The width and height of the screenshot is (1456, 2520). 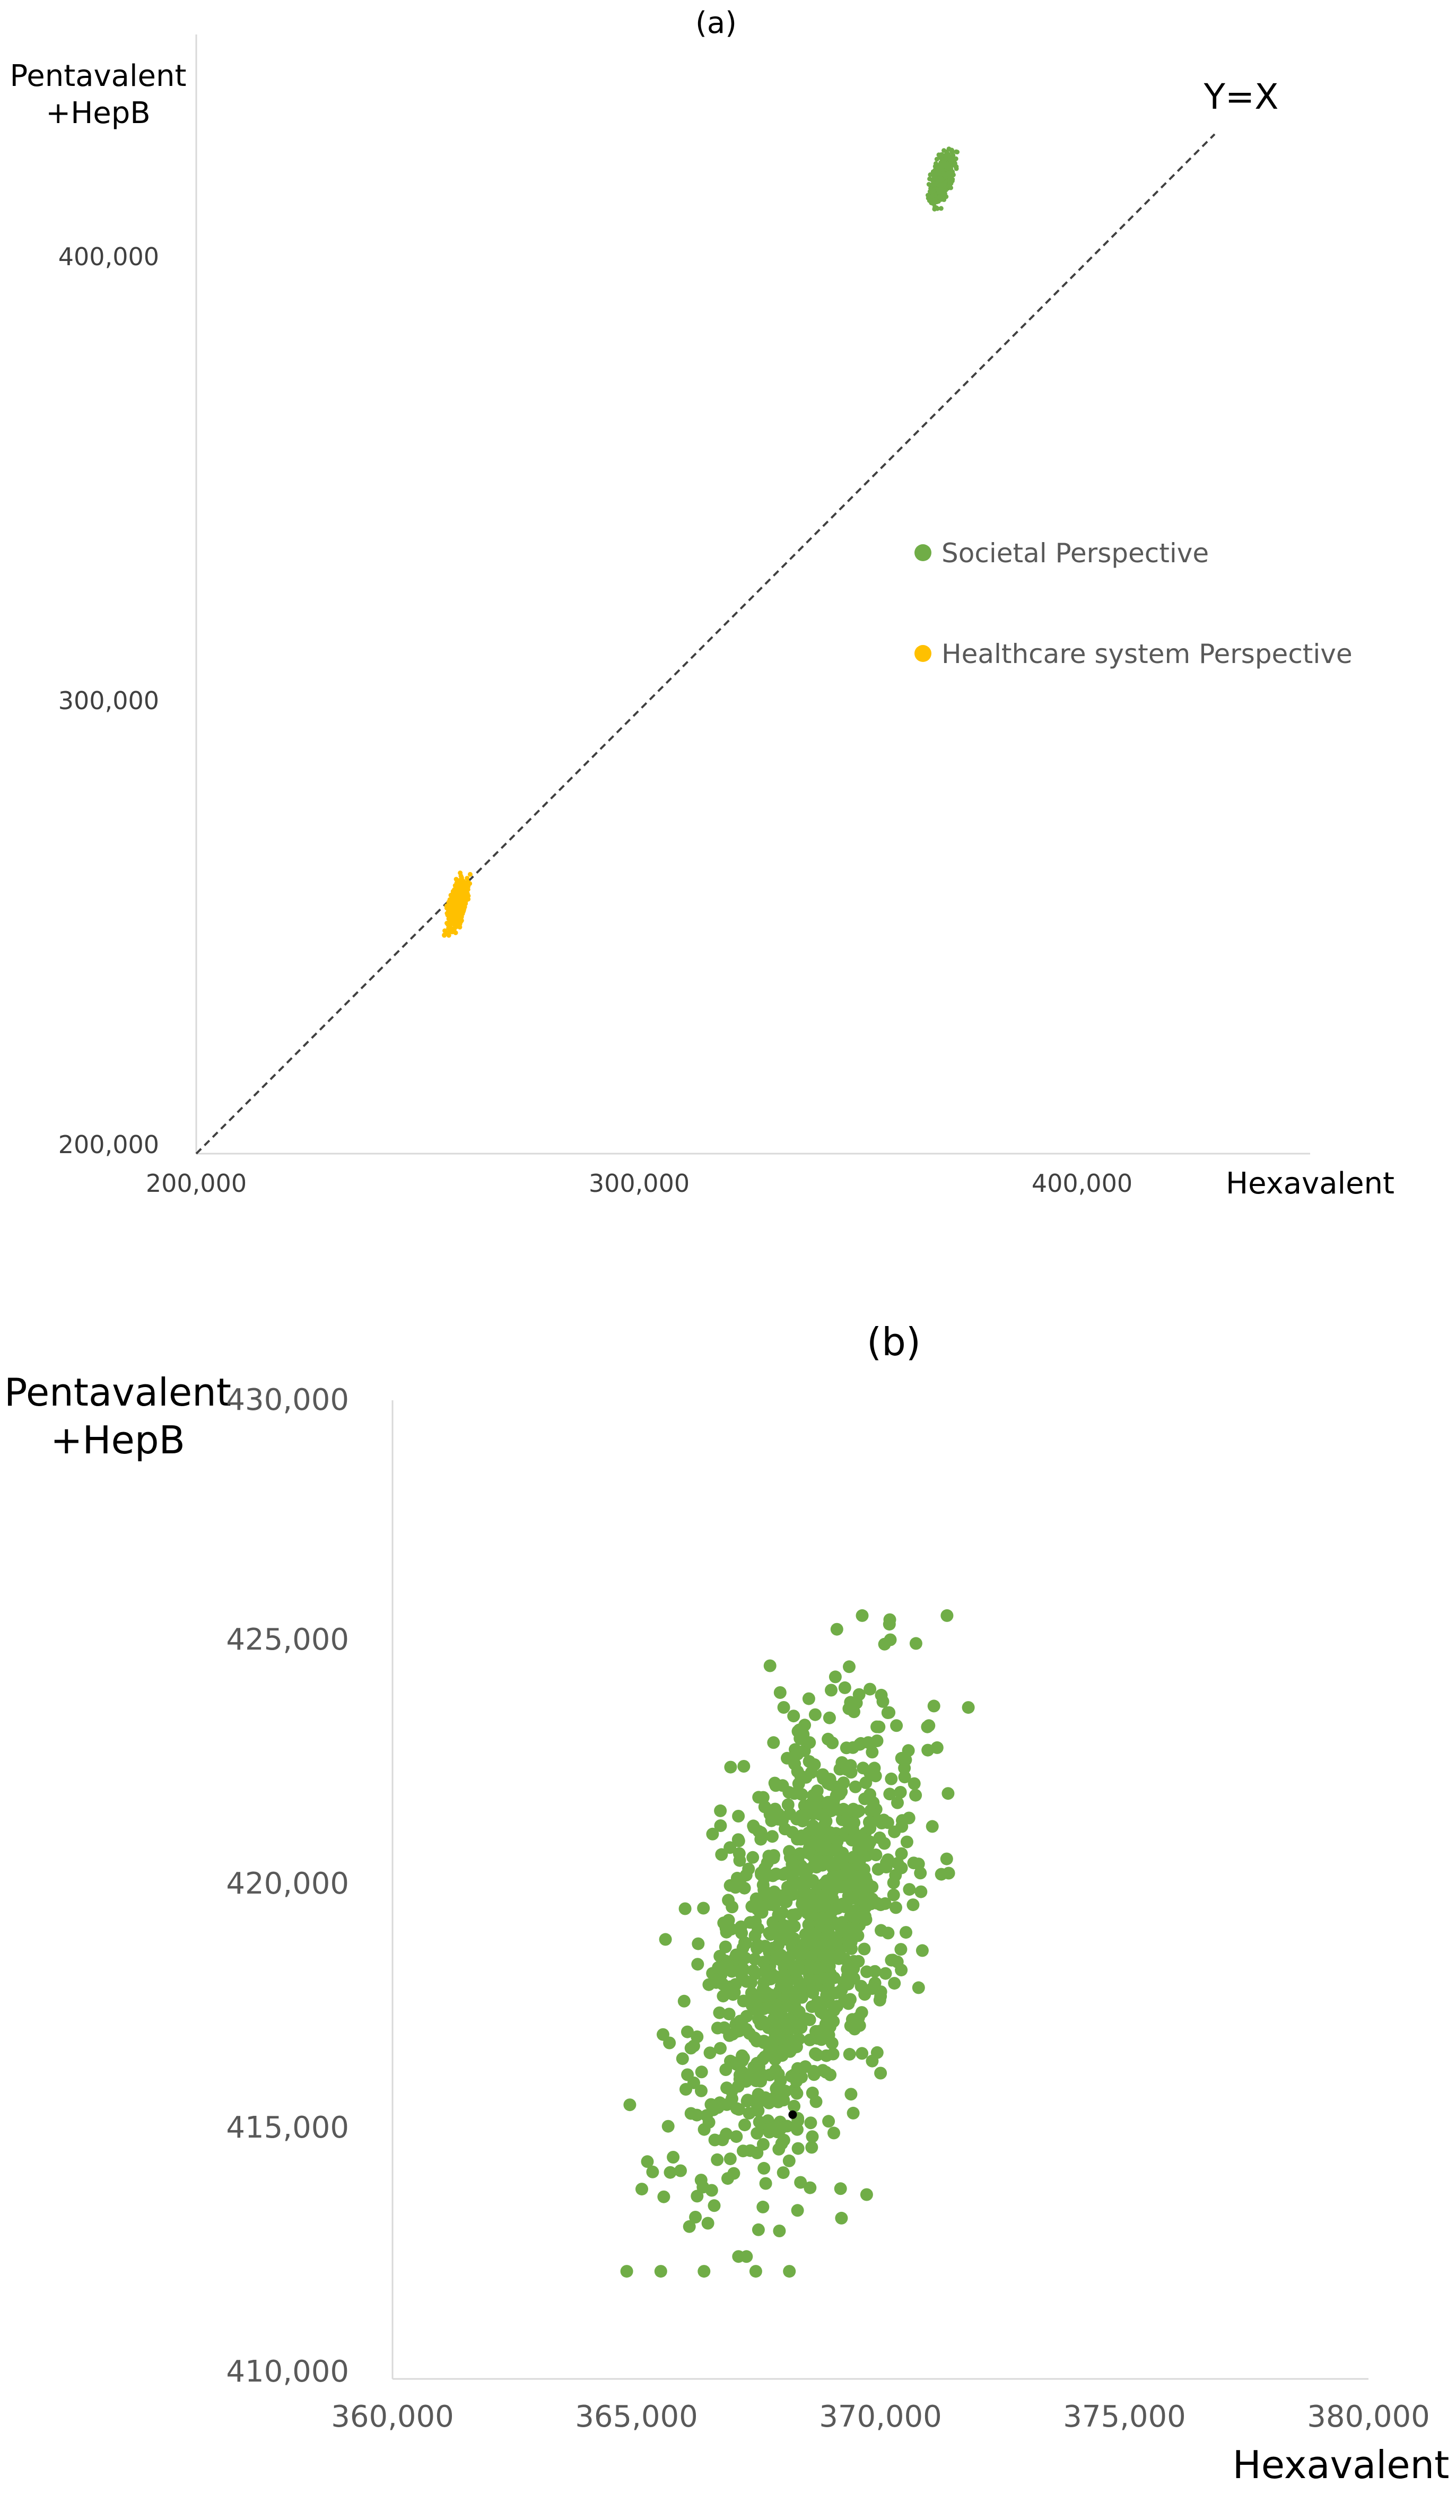 I want to click on chart-a-y-tick: 400,000, so click(x=108, y=256).